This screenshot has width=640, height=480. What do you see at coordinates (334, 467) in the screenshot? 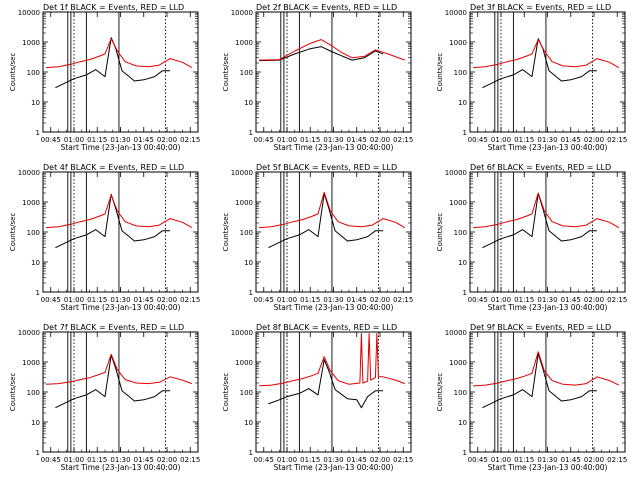
I see `det-8-x-axis-label: Start Time (23-Jan-13 00:40:00)` at bounding box center [334, 467].